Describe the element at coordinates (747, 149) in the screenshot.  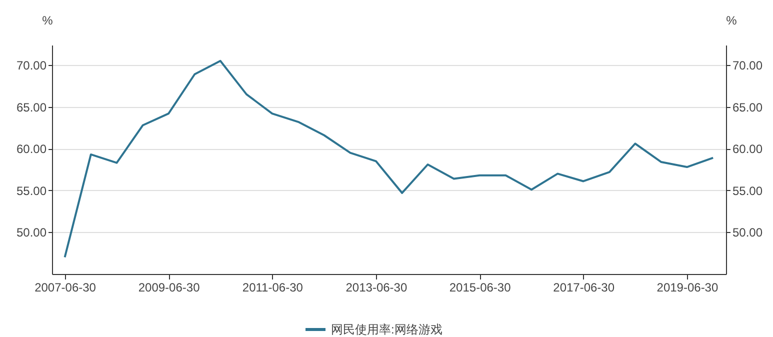
I see `y2-tick-label: 60.00` at that location.